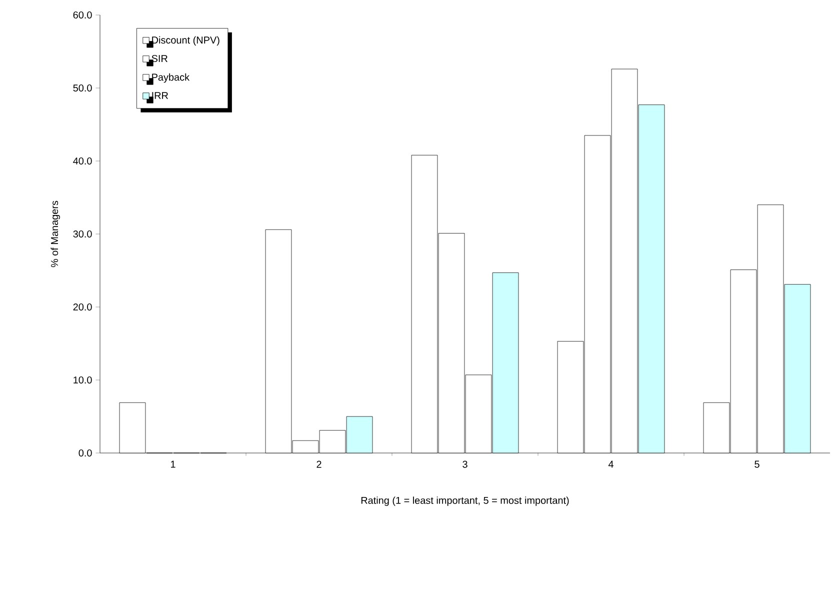 The width and height of the screenshot is (838, 594). Describe the element at coordinates (757, 464) in the screenshot. I see `x-tick-label: 5` at that location.